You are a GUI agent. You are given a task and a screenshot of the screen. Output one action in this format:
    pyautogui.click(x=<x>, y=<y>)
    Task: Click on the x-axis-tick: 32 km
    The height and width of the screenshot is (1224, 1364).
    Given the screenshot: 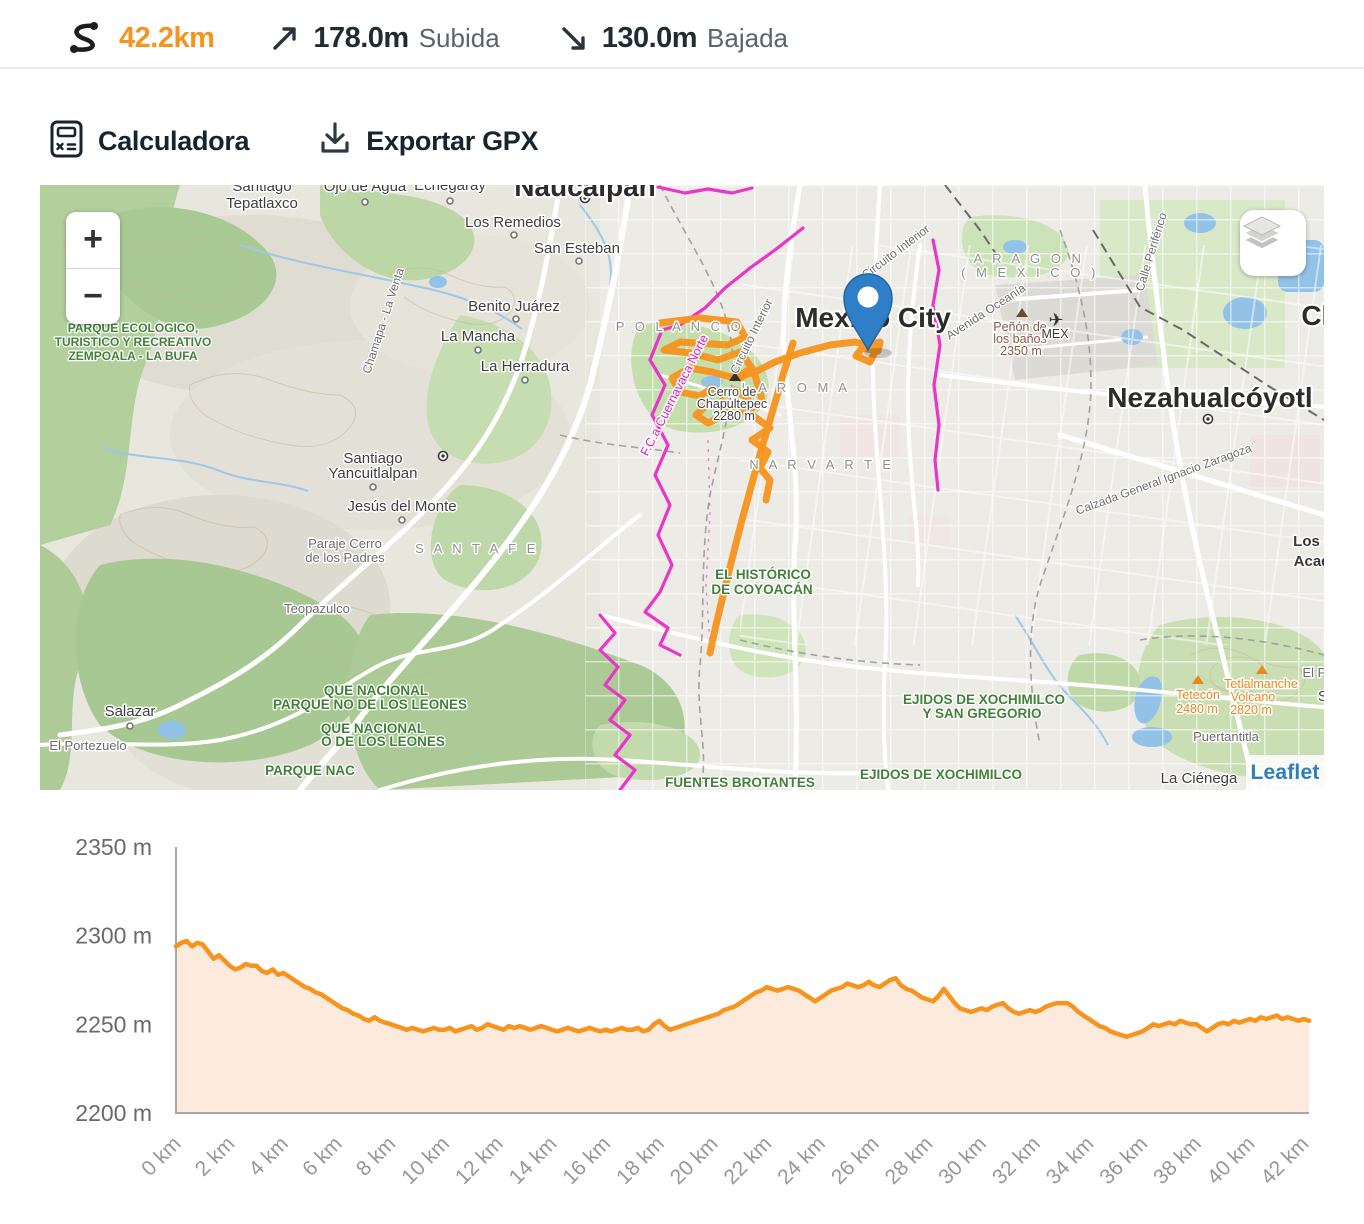 What is the action you would take?
    pyautogui.click(x=1016, y=1160)
    